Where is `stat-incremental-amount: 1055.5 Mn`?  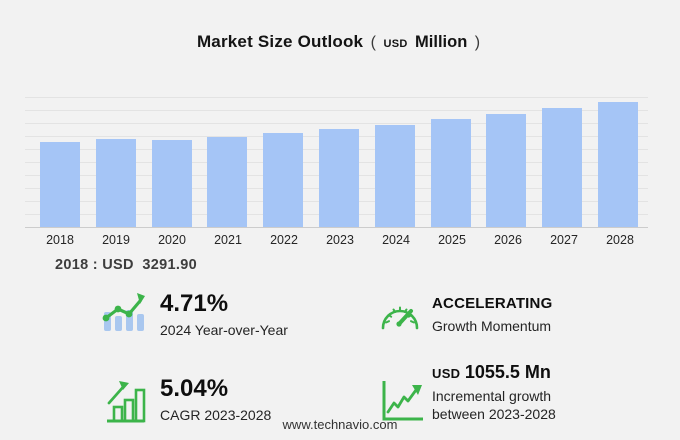
stat-incremental-amount: 1055.5 Mn is located at coordinates (507, 372).